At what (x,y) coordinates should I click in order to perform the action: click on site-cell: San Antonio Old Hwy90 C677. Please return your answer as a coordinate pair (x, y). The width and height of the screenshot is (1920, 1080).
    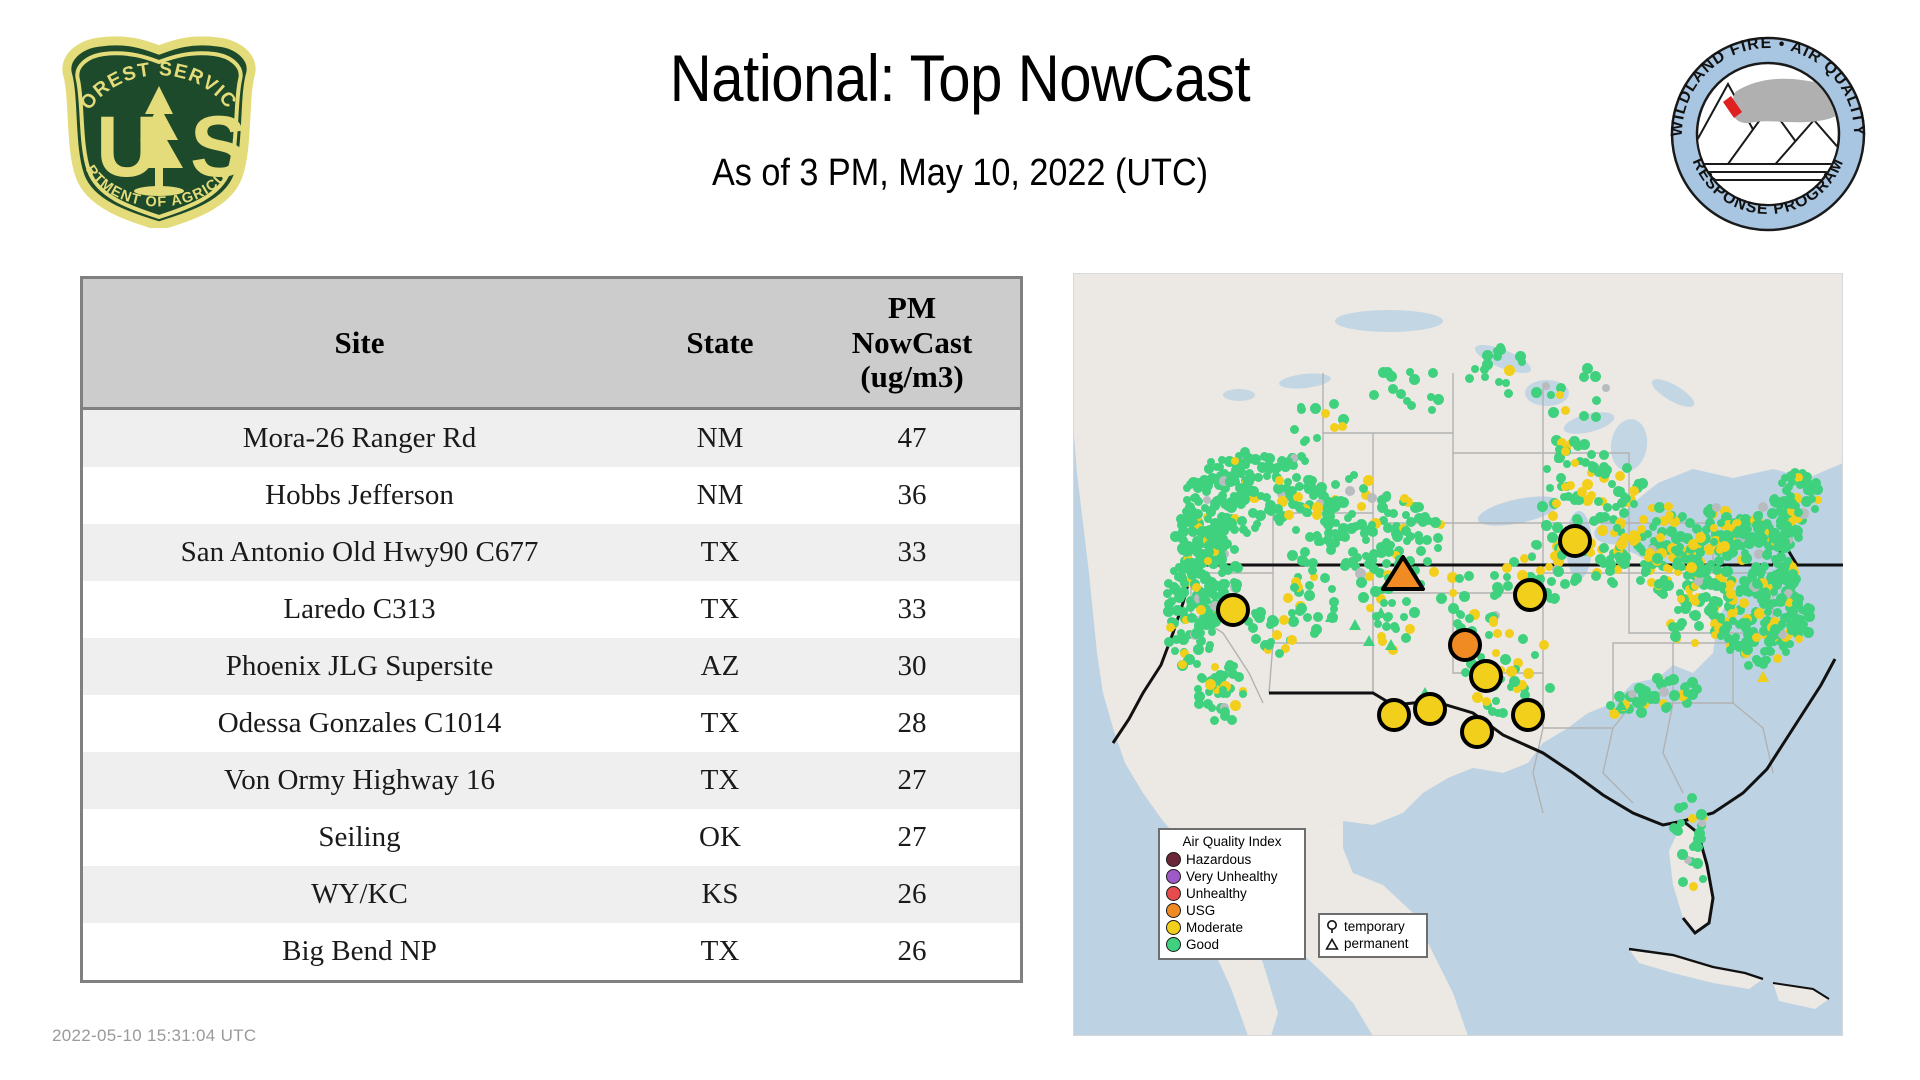
    Looking at the image, I should click on (358, 553).